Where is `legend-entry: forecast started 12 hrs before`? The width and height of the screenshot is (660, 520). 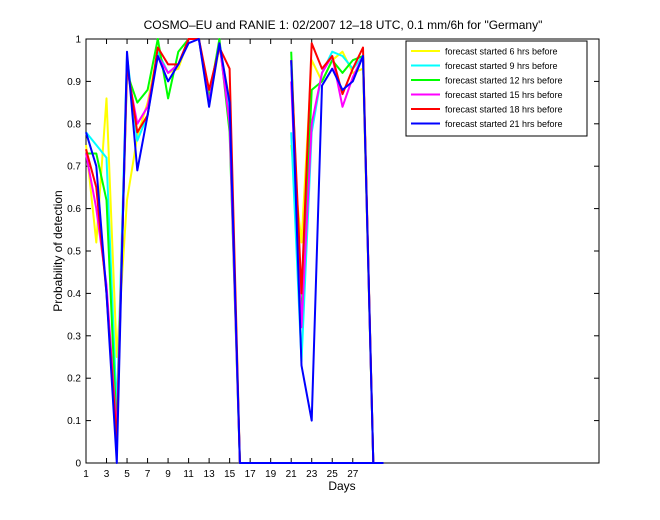 legend-entry: forecast started 12 hrs before is located at coordinates (504, 81).